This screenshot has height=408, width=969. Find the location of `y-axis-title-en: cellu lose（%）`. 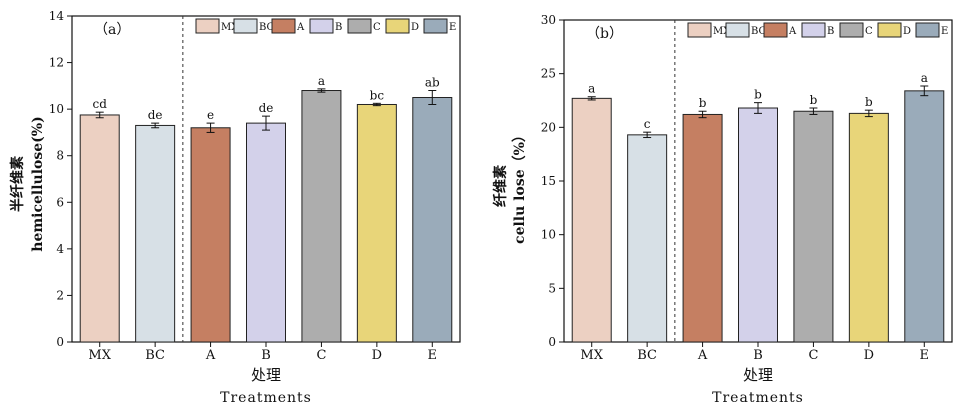

y-axis-title-en: cellu lose（%） is located at coordinates (520, 186).